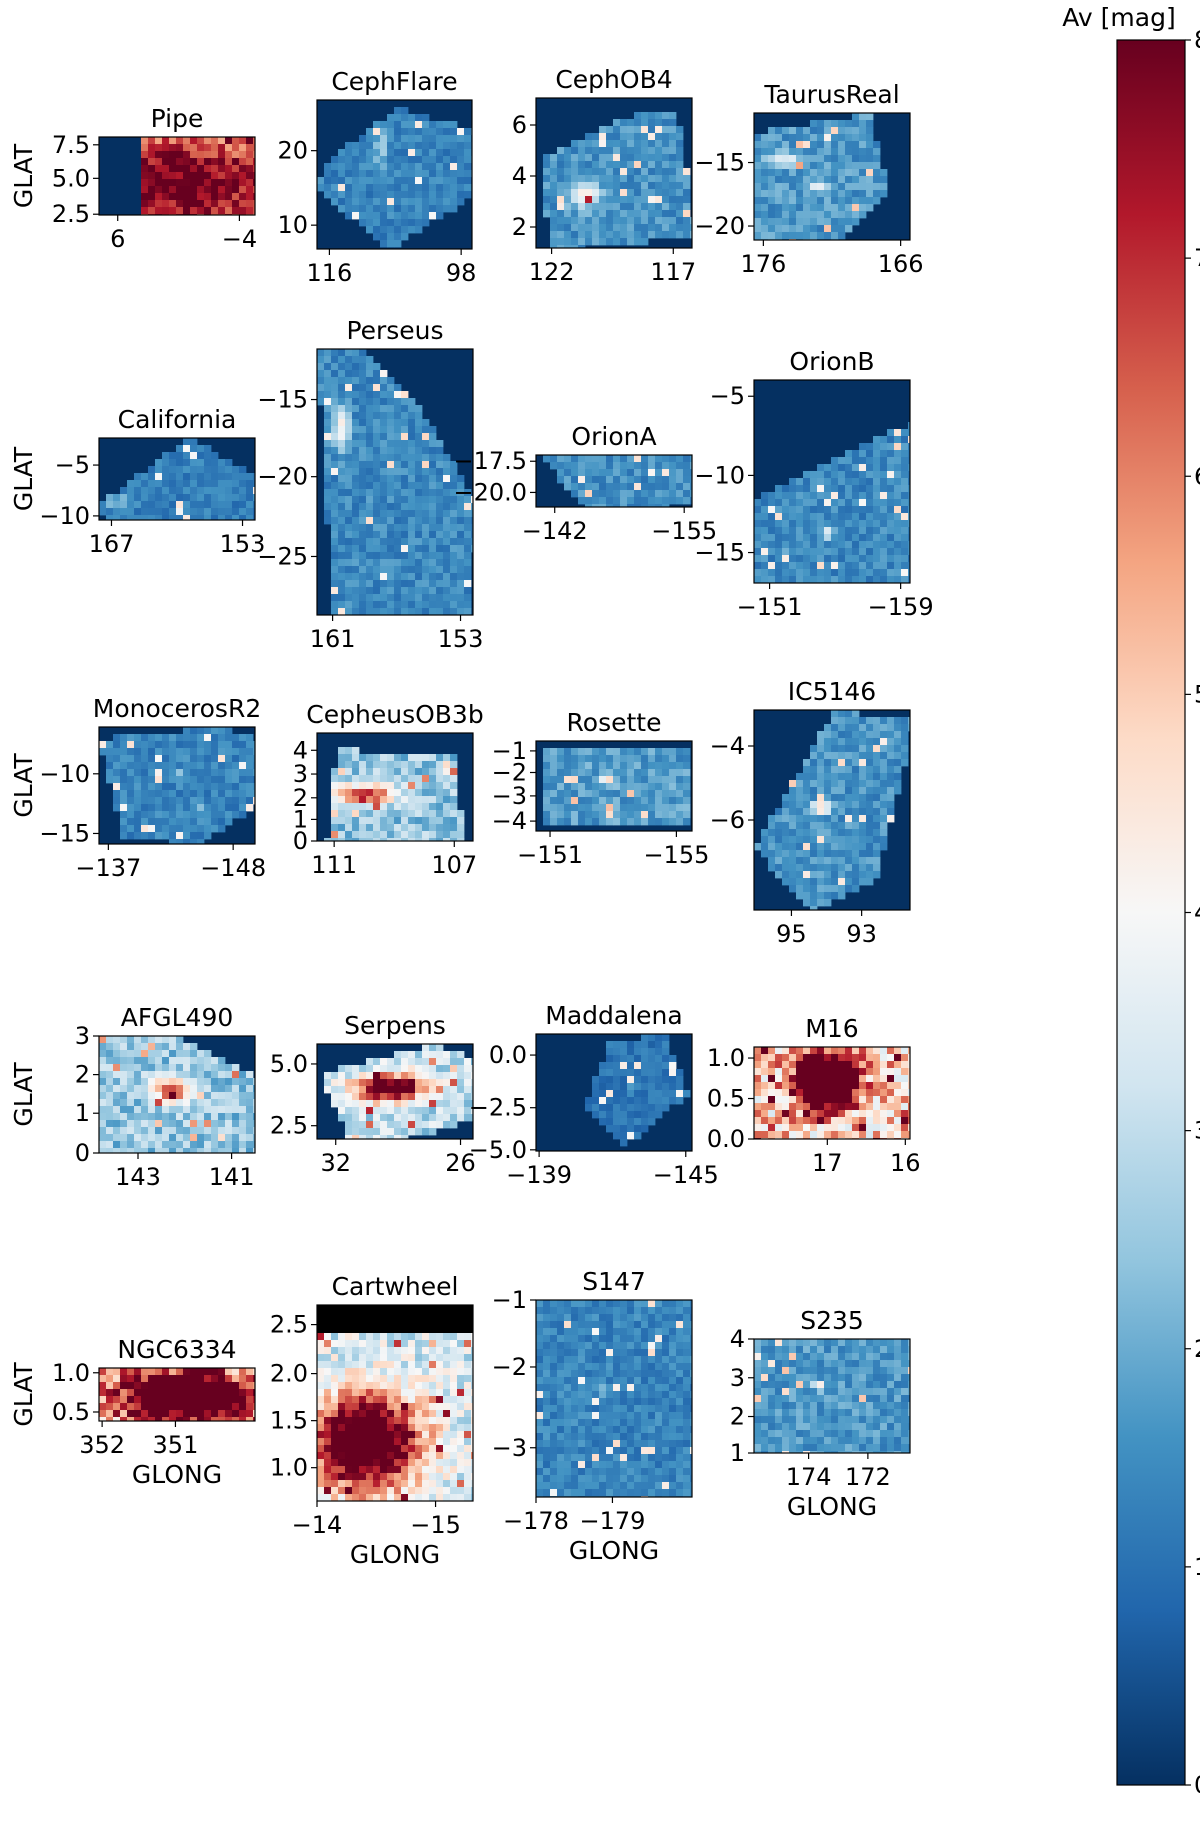  What do you see at coordinates (71, 145) in the screenshot?
I see `y-tick-label: 7.5` at bounding box center [71, 145].